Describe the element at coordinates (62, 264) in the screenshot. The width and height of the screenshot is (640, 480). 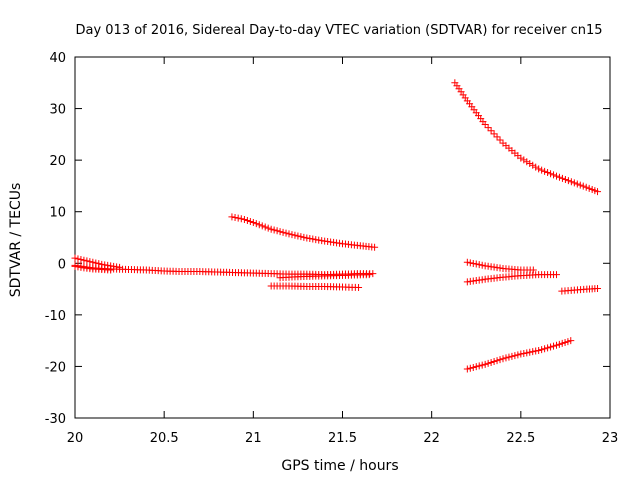
I see `y-tick-label: 0` at that location.